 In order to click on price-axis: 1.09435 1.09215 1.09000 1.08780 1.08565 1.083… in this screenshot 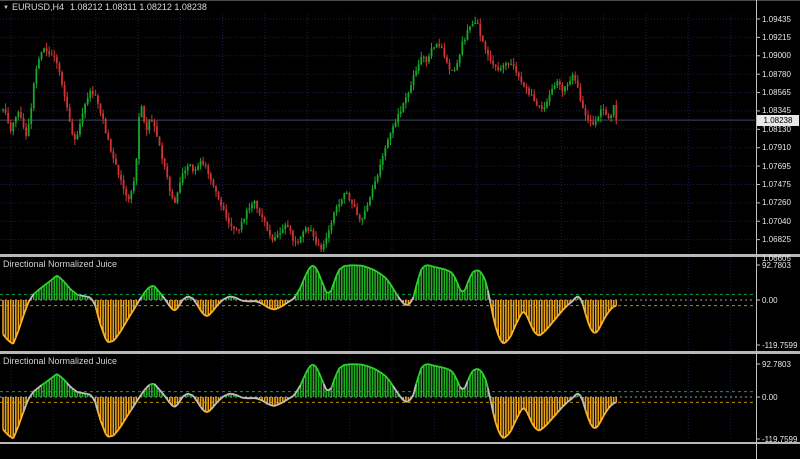, I will do `click(778, 131)`.